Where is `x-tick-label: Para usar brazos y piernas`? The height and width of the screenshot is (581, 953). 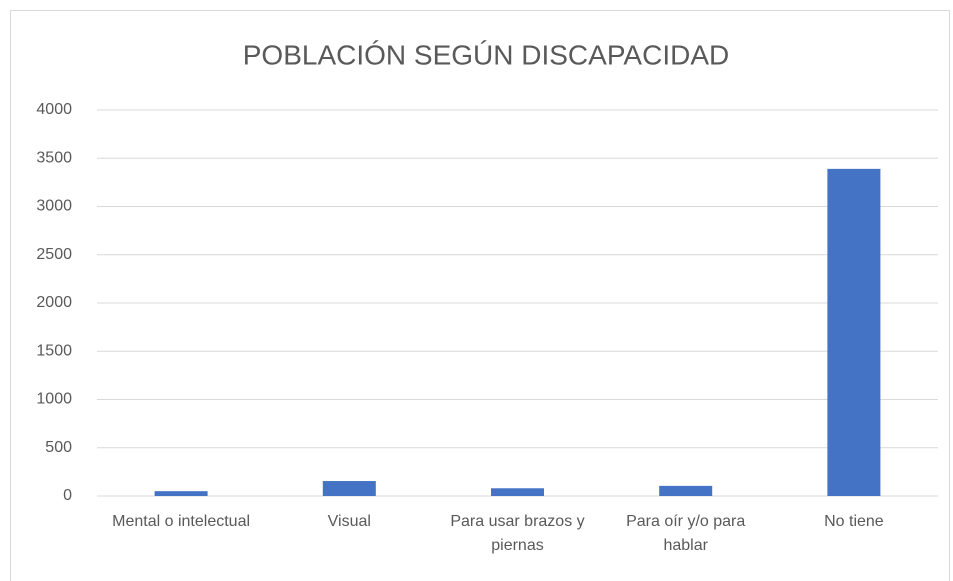 x-tick-label: Para usar brazos y piernas is located at coordinates (517, 533).